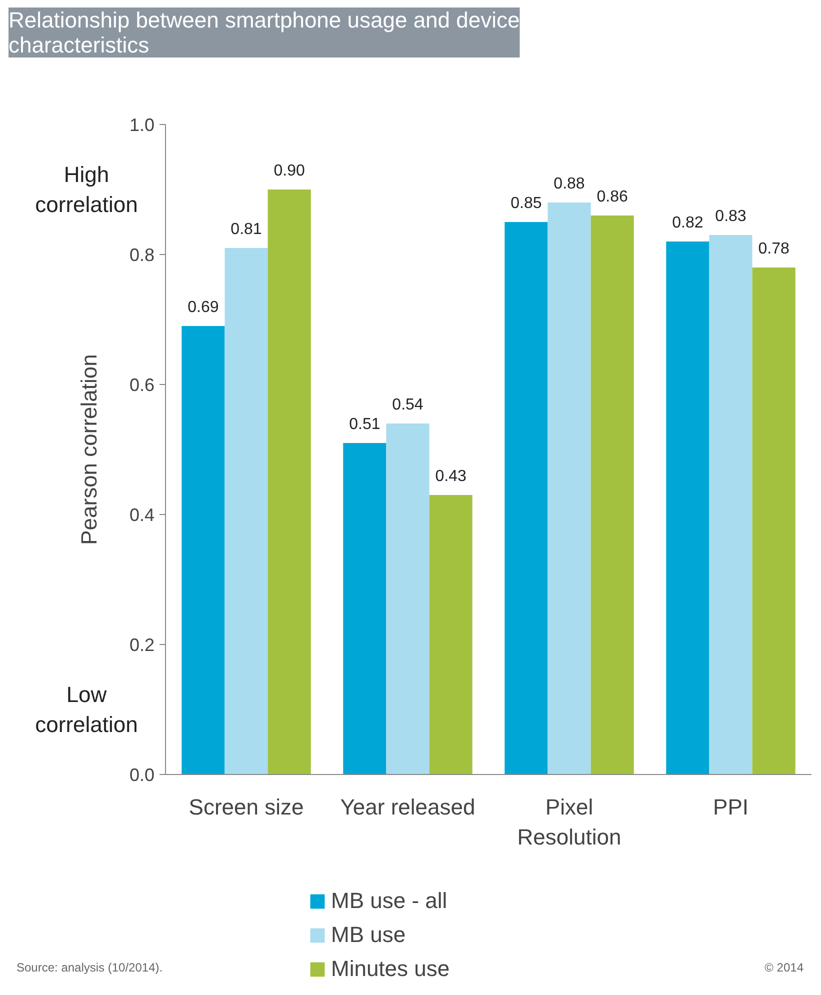 This screenshot has height=995, width=821. Describe the element at coordinates (450, 476) in the screenshot. I see `data-label: 0.43` at that location.